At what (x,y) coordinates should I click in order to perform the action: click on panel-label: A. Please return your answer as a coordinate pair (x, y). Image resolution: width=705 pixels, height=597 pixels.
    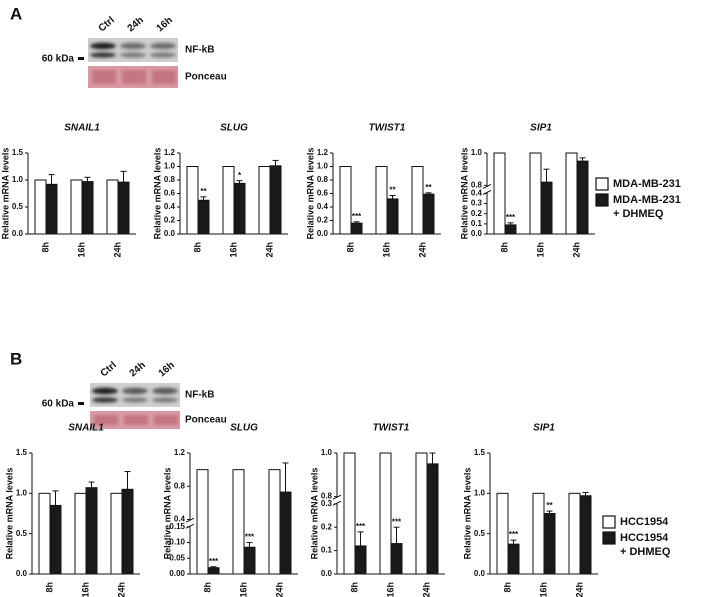
    Looking at the image, I should click on (16, 13).